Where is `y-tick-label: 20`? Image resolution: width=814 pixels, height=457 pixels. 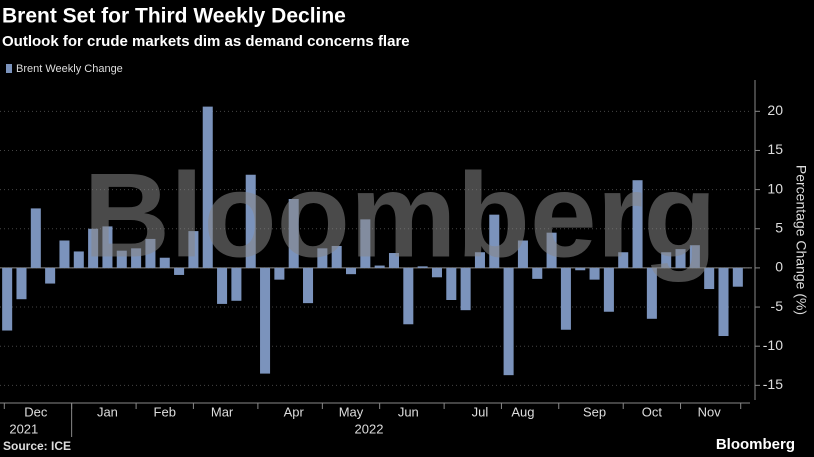
y-tick-label: 20 is located at coordinates (775, 110).